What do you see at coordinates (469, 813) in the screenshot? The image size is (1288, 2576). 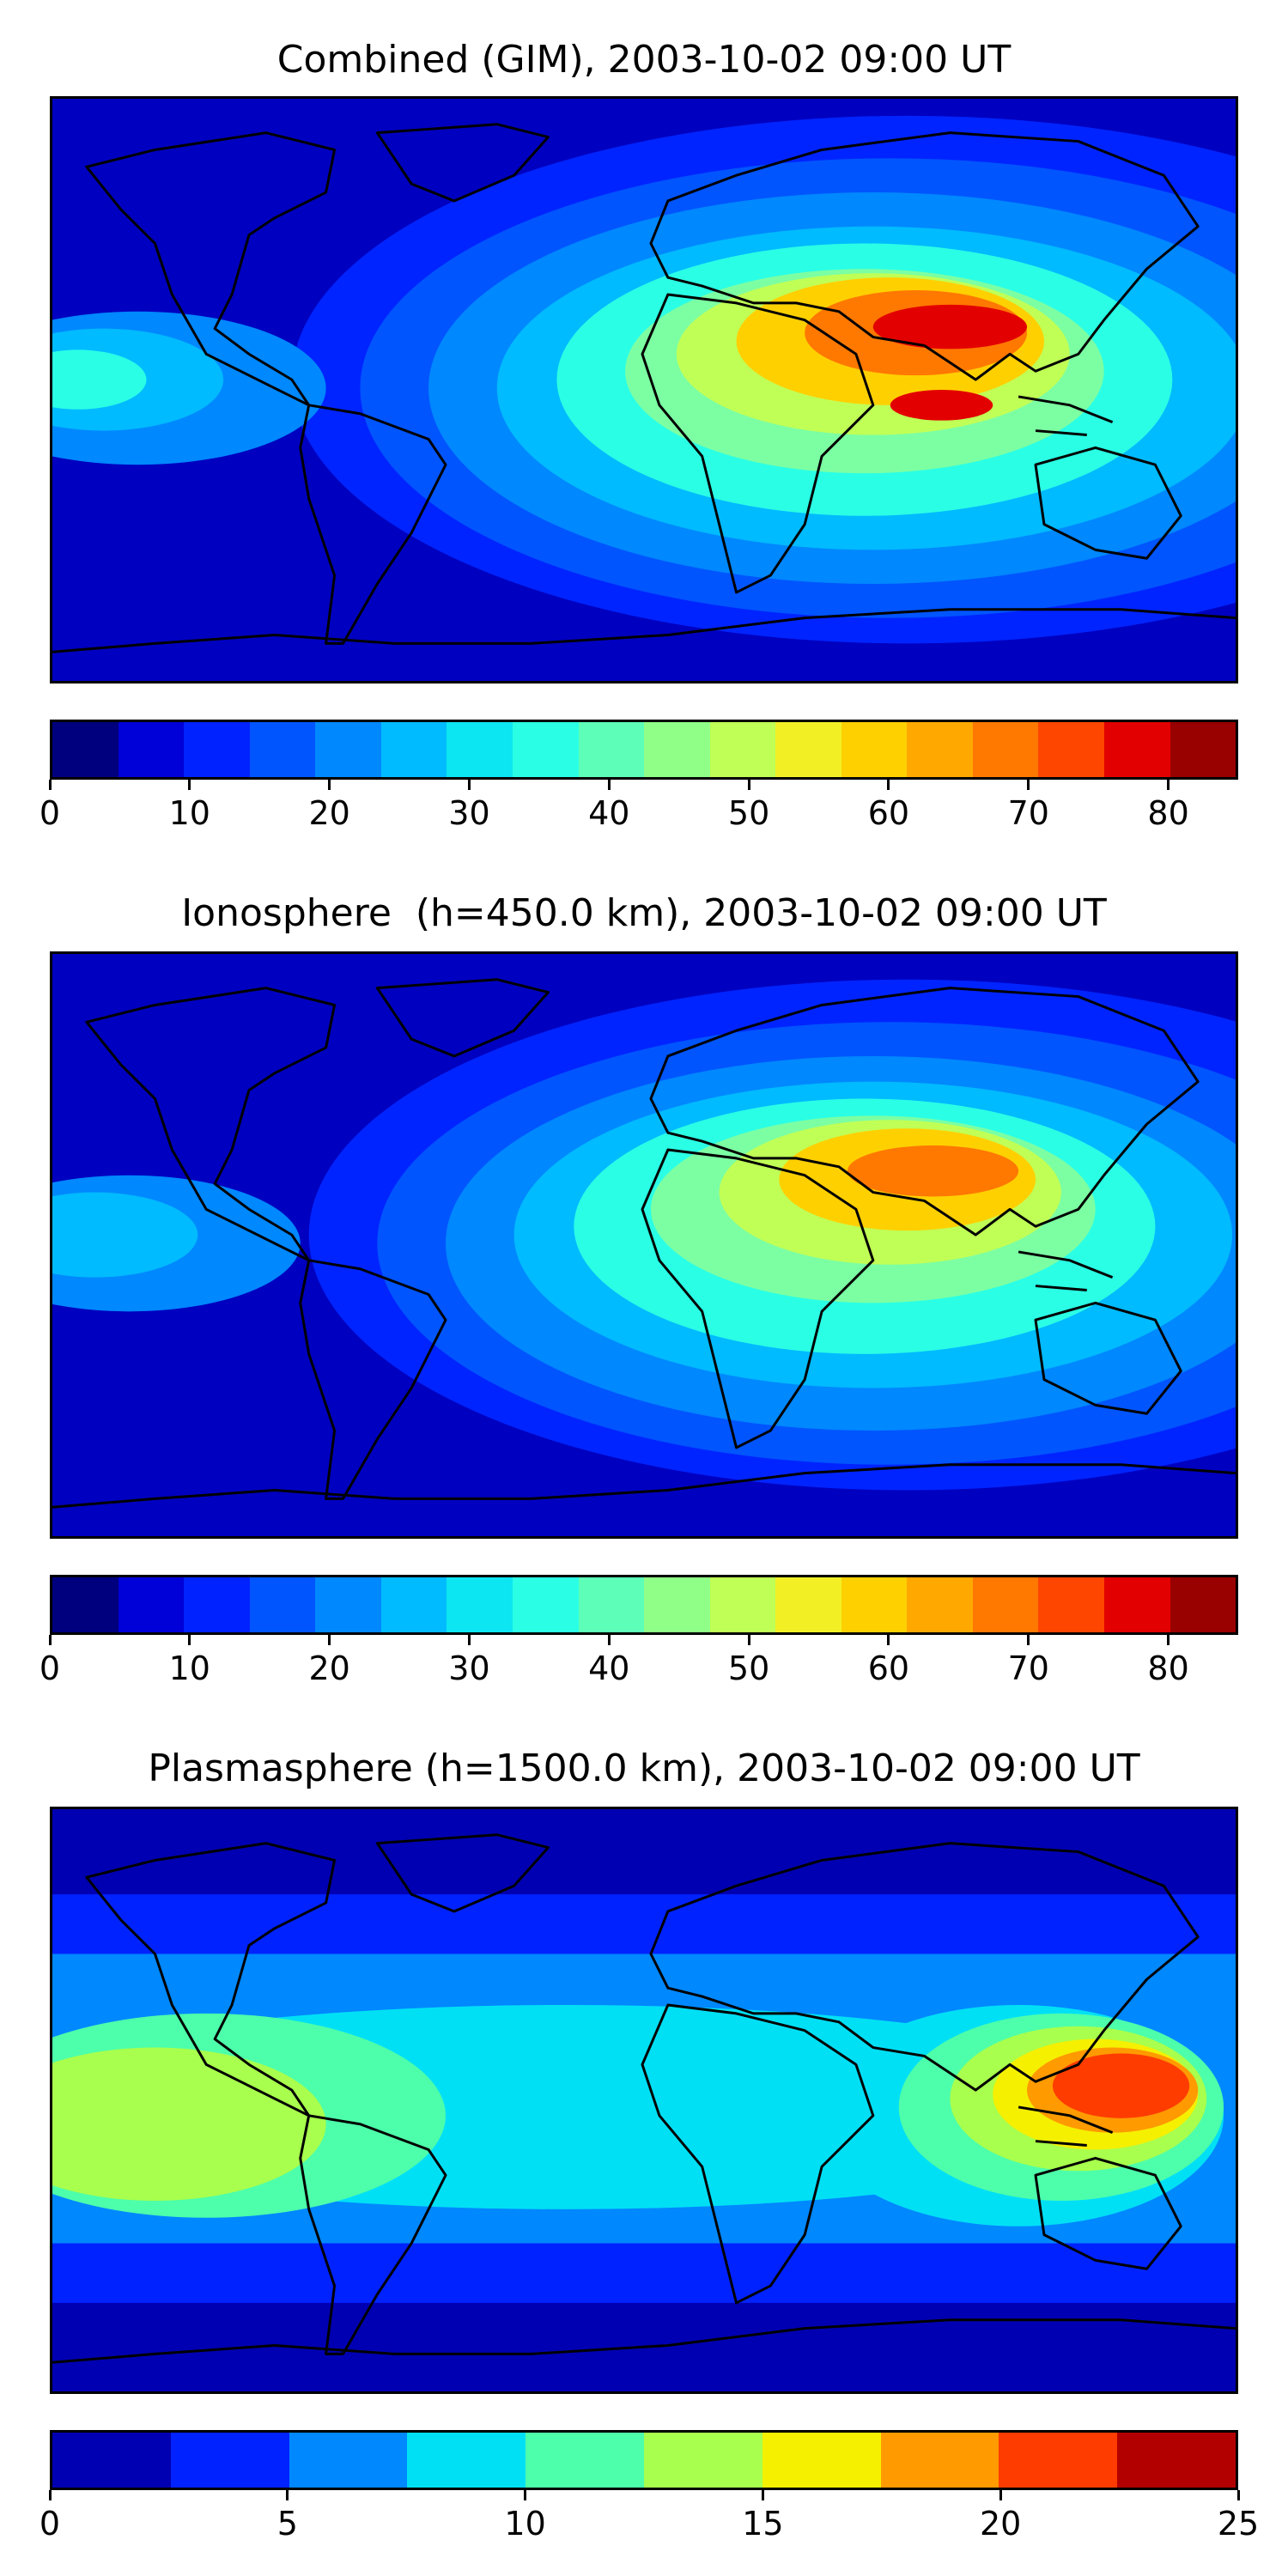 I see `tick-label: 30` at bounding box center [469, 813].